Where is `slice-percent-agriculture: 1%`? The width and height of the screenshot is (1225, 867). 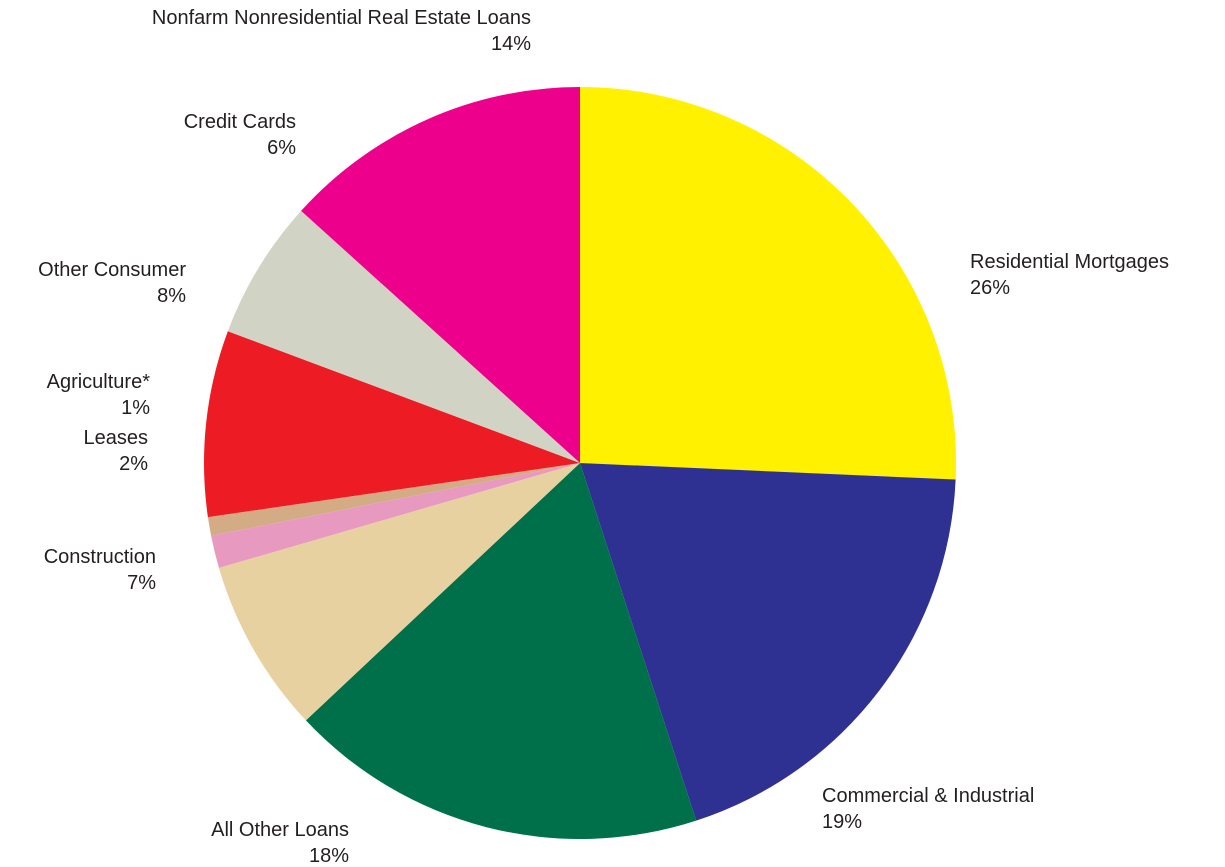
slice-percent-agriculture: 1% is located at coordinates (135, 408).